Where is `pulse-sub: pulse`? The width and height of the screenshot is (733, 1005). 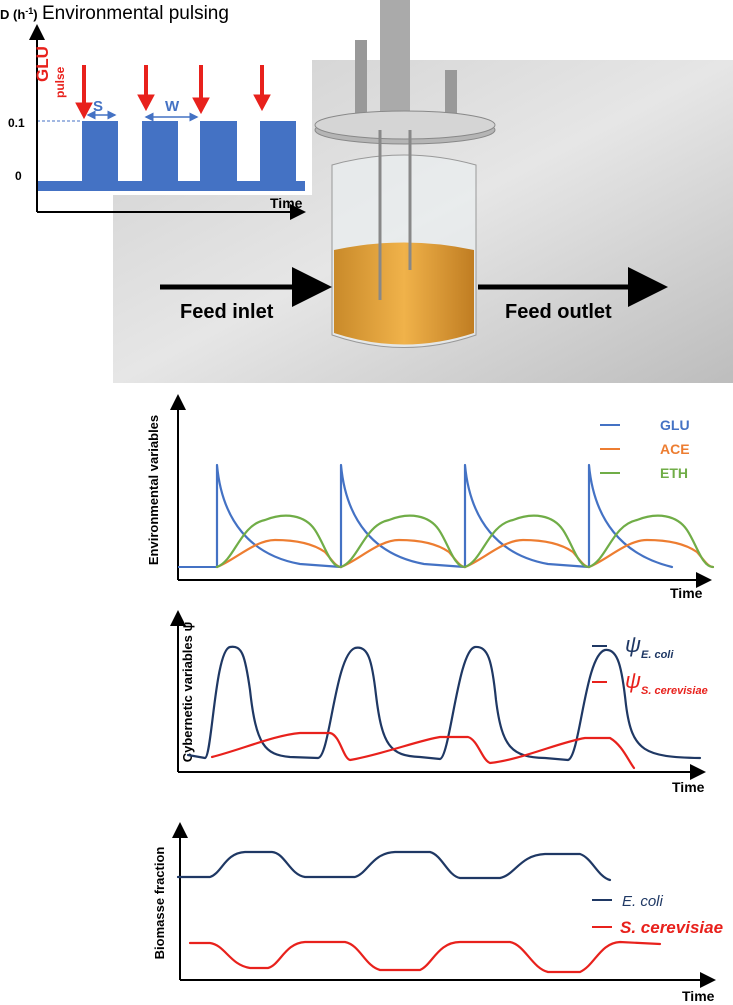
pulse-sub: pulse is located at coordinates (60, 82).